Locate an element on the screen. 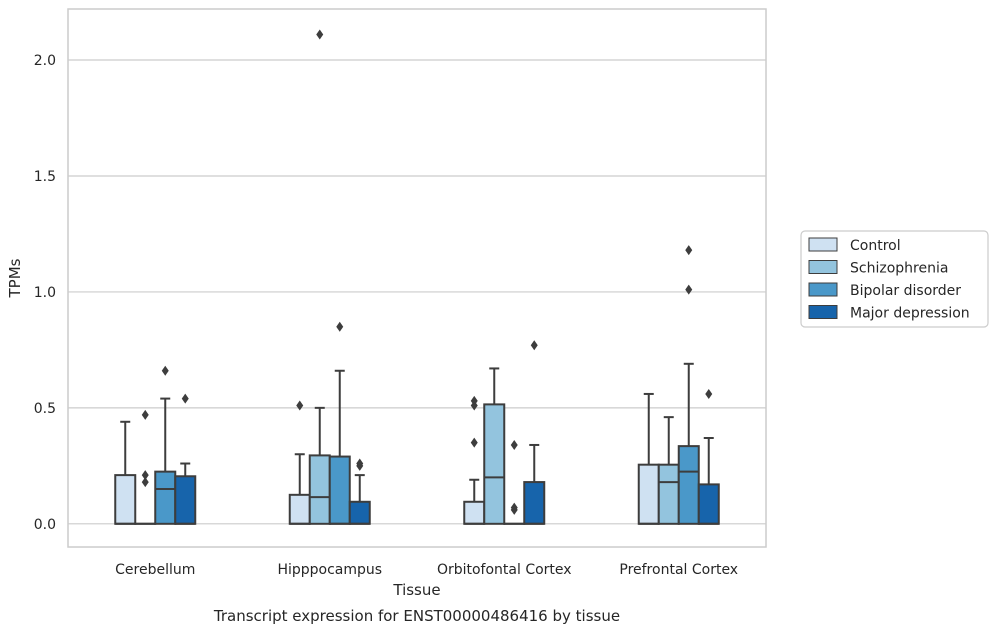  y-tick-label: 0.0 is located at coordinates (45, 525).